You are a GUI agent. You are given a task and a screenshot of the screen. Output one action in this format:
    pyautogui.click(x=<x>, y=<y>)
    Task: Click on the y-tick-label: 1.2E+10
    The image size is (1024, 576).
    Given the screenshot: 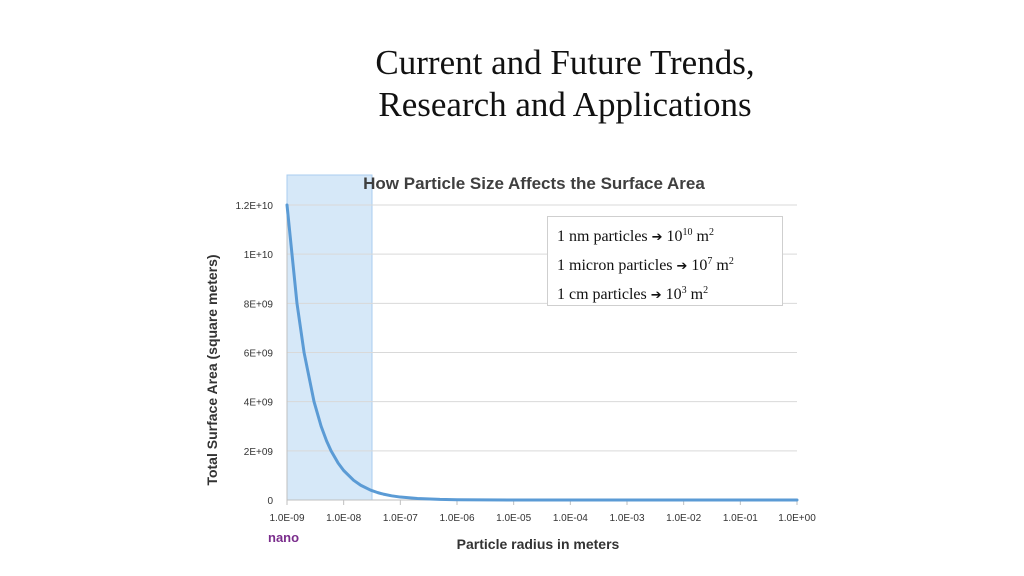 What is the action you would take?
    pyautogui.click(x=254, y=206)
    